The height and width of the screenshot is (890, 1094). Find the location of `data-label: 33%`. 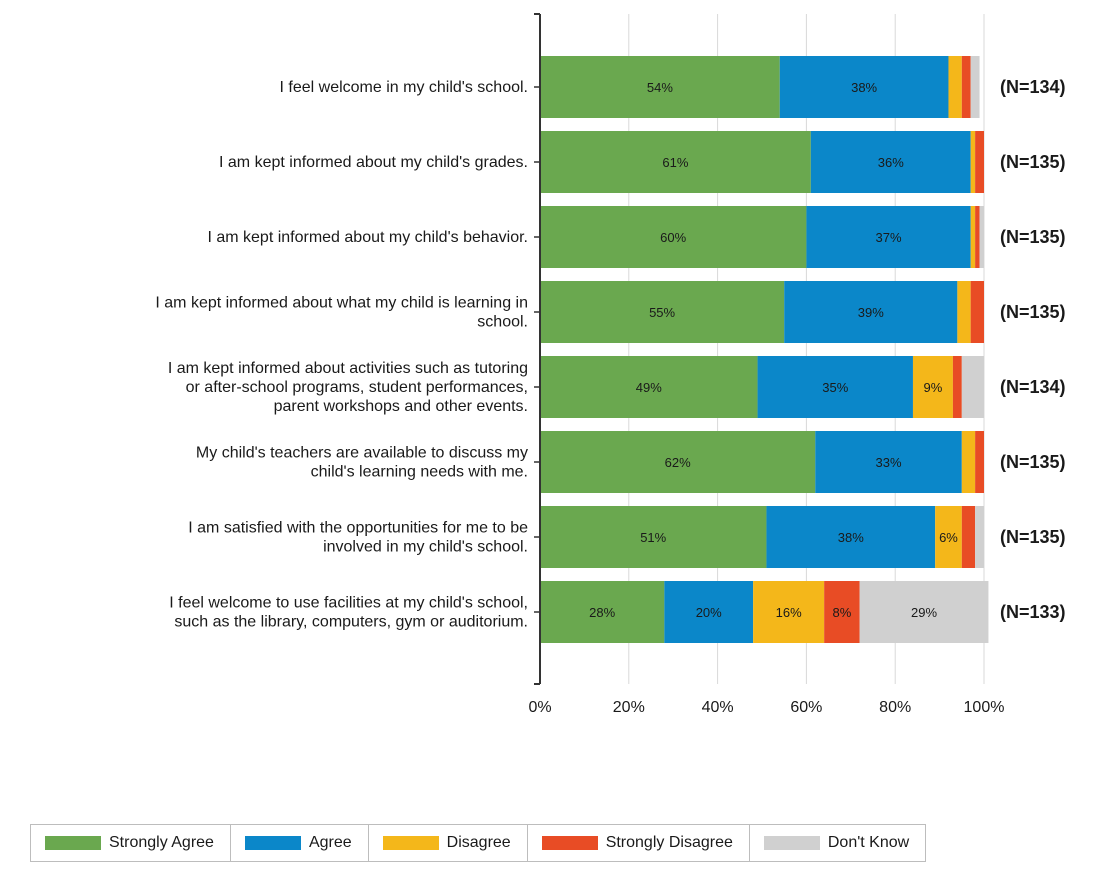

data-label: 33% is located at coordinates (889, 462).